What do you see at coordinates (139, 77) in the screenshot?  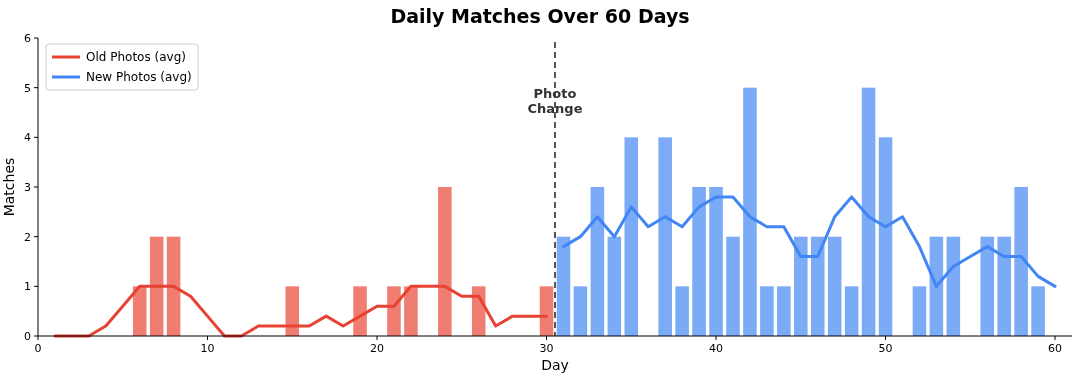 I see `legend-label: New Photos (avg)` at bounding box center [139, 77].